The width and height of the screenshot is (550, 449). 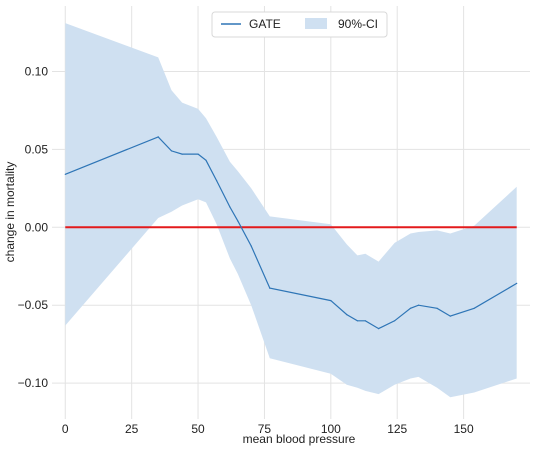 I want to click on y-tick-label: 0.00, so click(x=37, y=227).